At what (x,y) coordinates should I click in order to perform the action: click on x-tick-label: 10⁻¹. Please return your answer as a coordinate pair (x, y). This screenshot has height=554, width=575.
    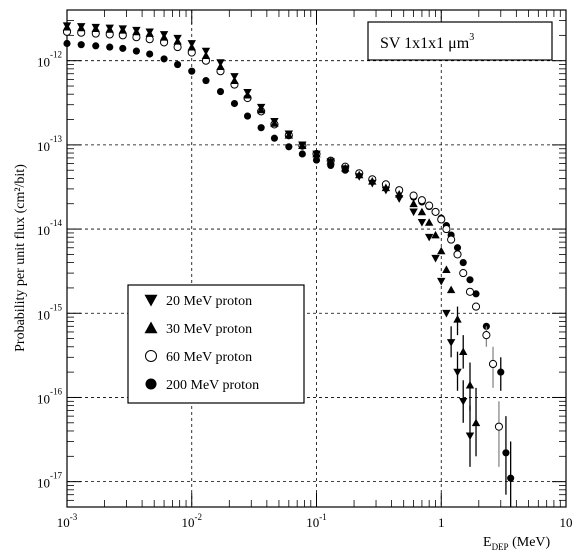
    Looking at the image, I should click on (316, 521).